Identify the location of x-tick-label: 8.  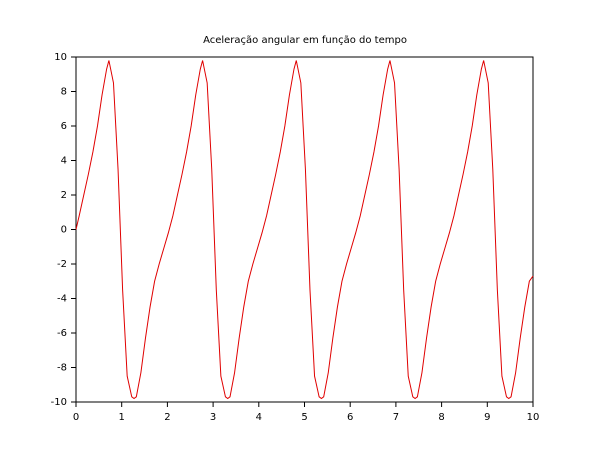
(441, 417).